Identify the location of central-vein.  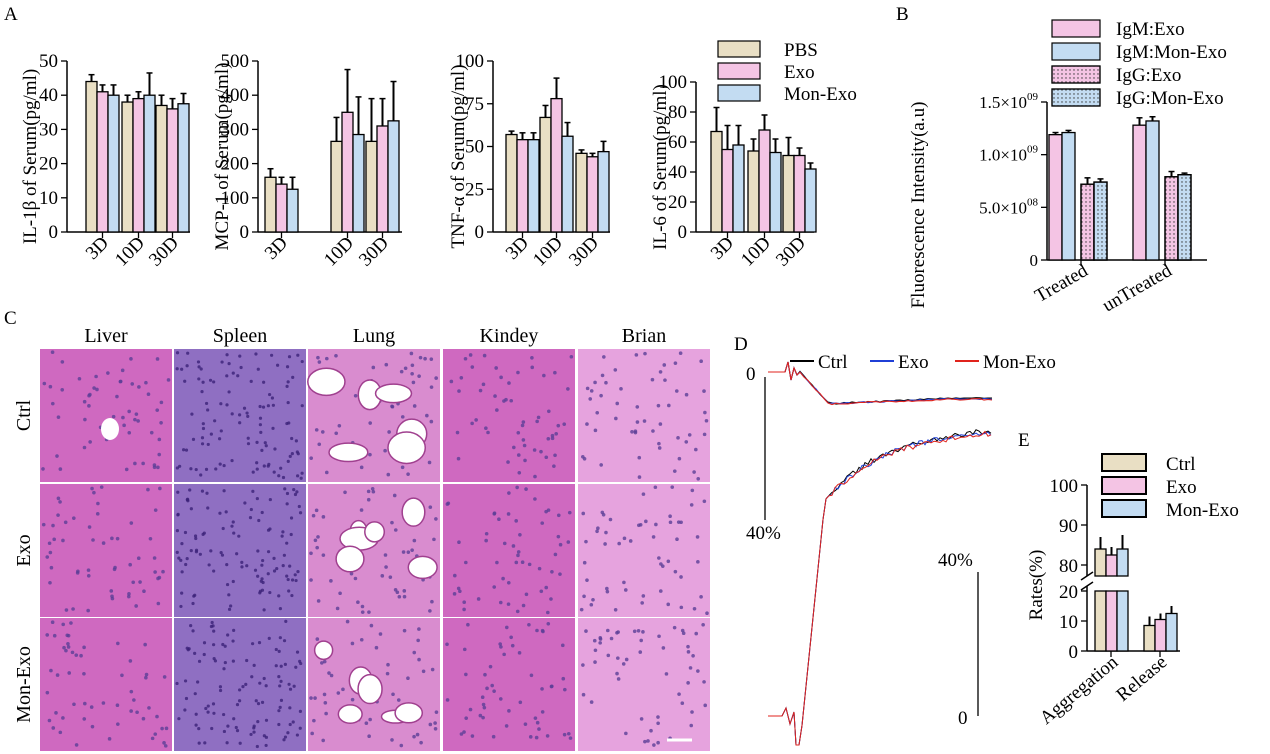
(110, 429).